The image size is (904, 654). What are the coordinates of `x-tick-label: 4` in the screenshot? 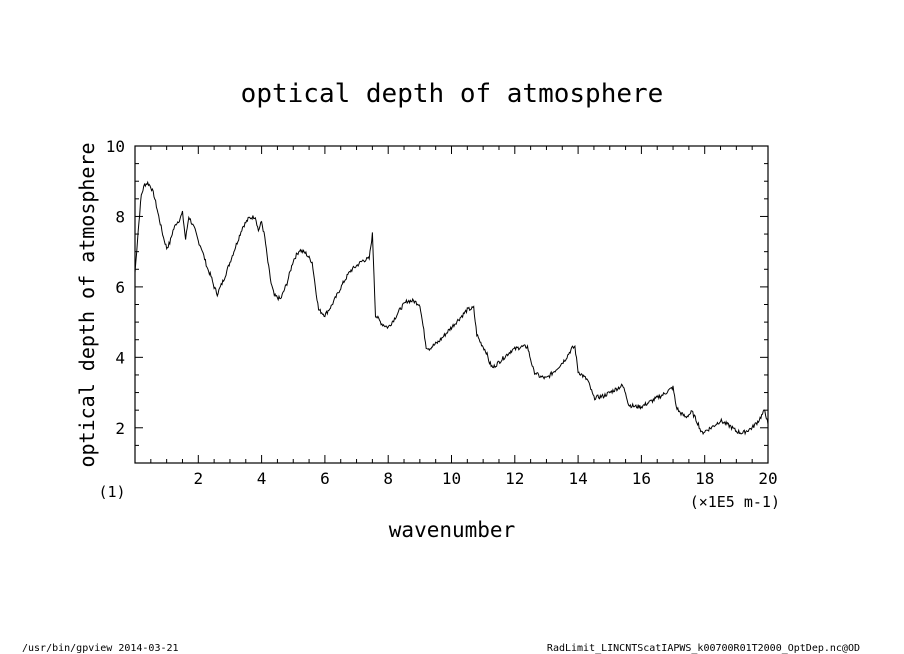 It's located at (262, 478).